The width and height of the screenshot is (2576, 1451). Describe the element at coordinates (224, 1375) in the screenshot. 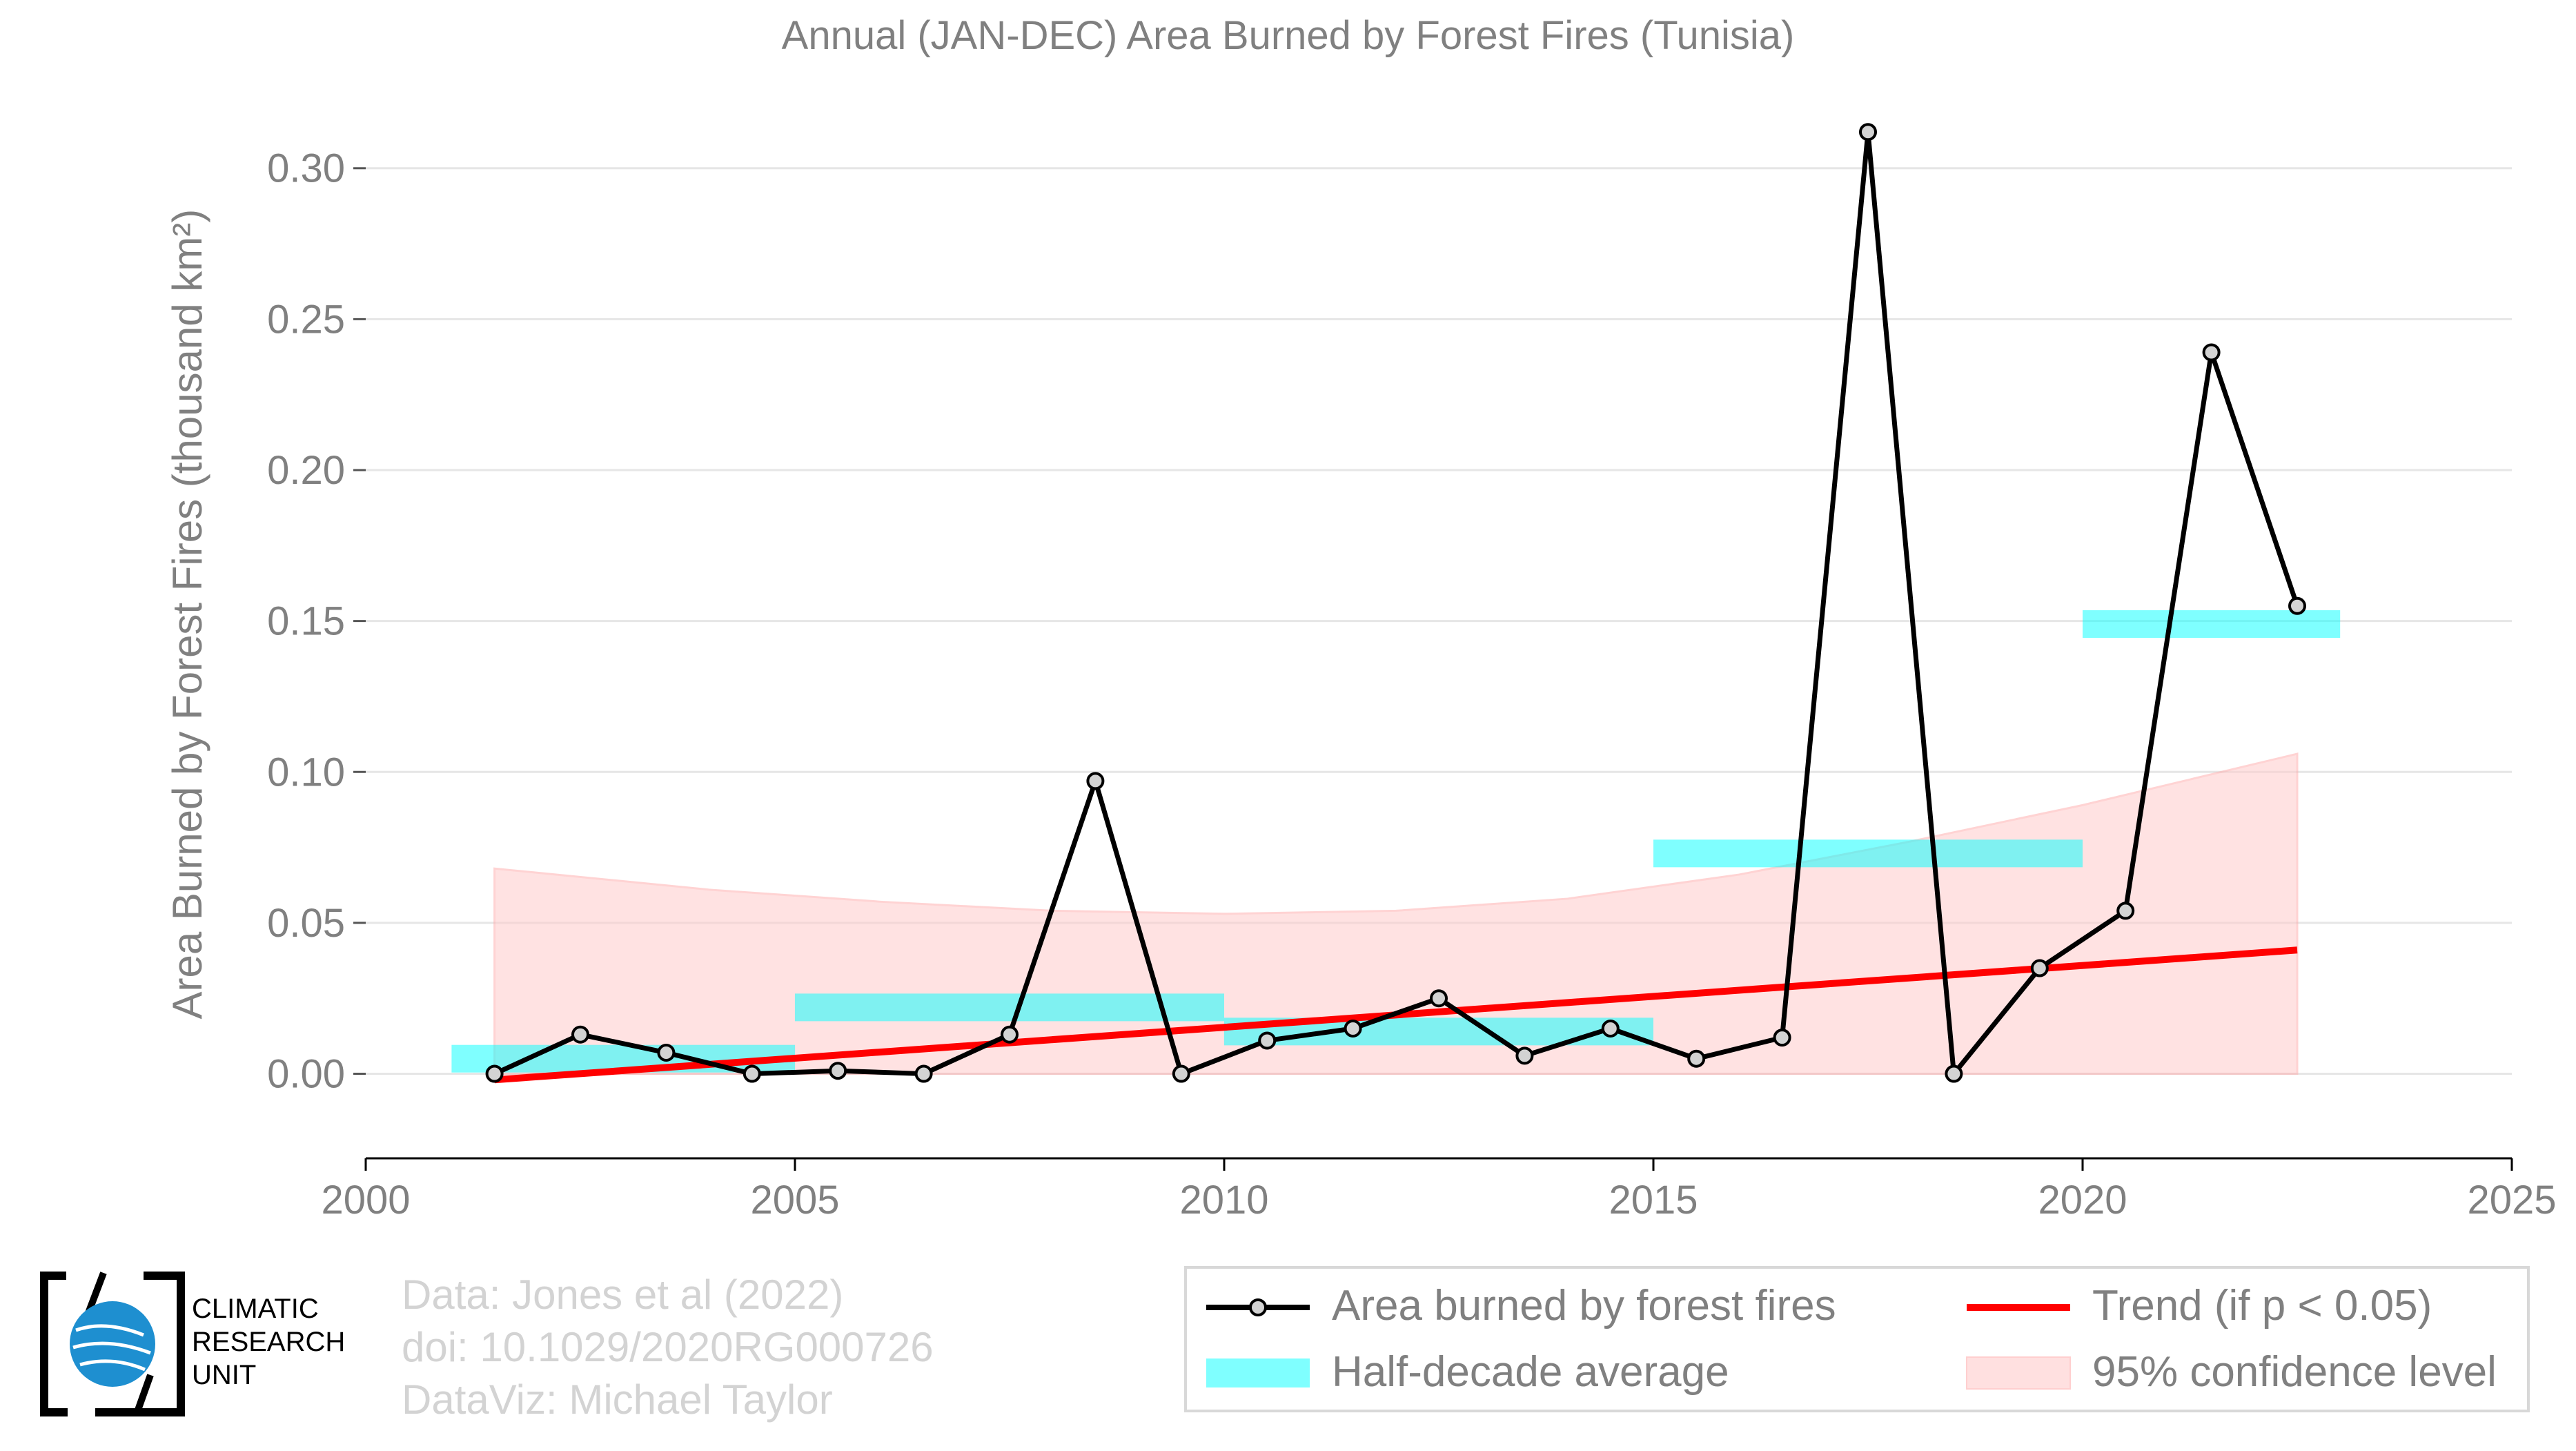

I see `logo-line-3: UNIT` at that location.